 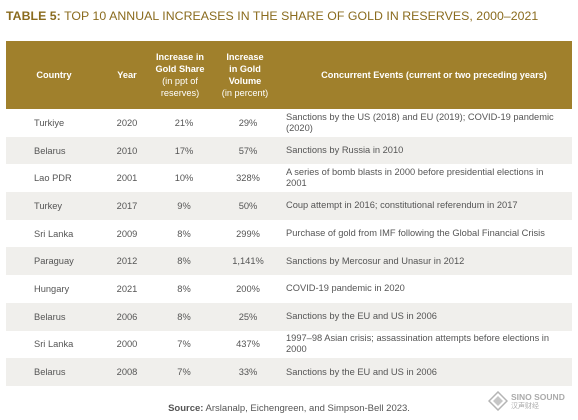 What do you see at coordinates (127, 205) in the screenshot?
I see `cell-year: 2017` at bounding box center [127, 205].